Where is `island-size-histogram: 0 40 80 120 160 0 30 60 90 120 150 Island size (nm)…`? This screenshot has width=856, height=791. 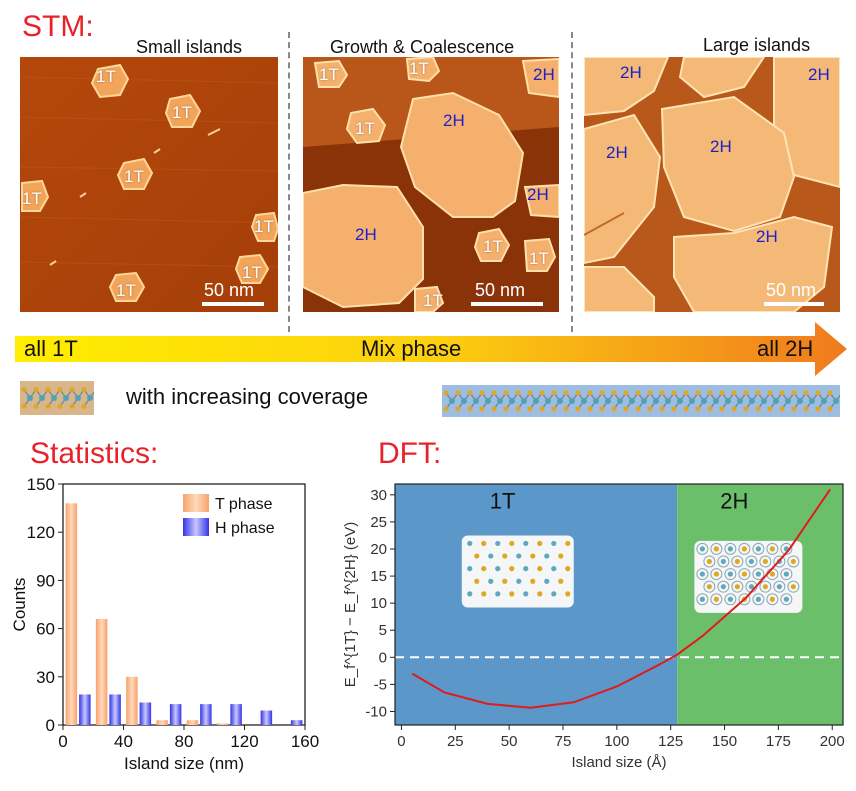 island-size-histogram: 0 40 80 120 160 0 30 60 90 120 150 Island size (nm)… is located at coordinates (164, 624).